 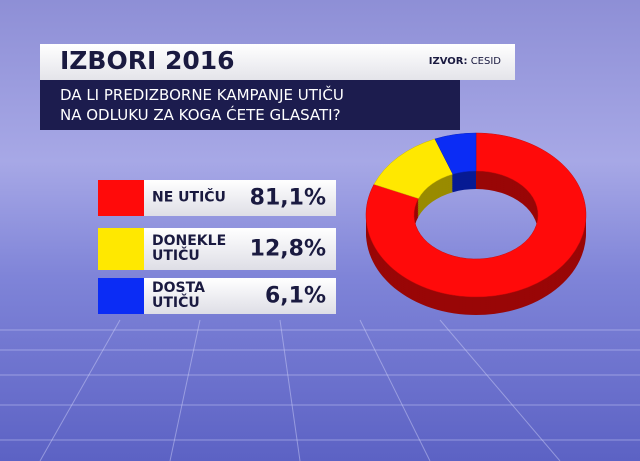 I want to click on legend-item: DOSTA UTIČU 6,1%, so click(x=240, y=296).